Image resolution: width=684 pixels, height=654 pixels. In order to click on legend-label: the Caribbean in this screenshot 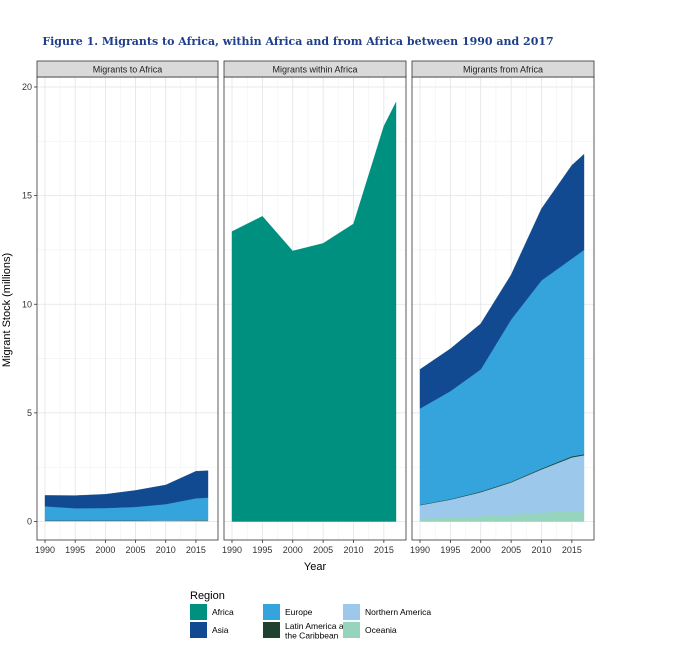, I will do `click(312, 636)`.